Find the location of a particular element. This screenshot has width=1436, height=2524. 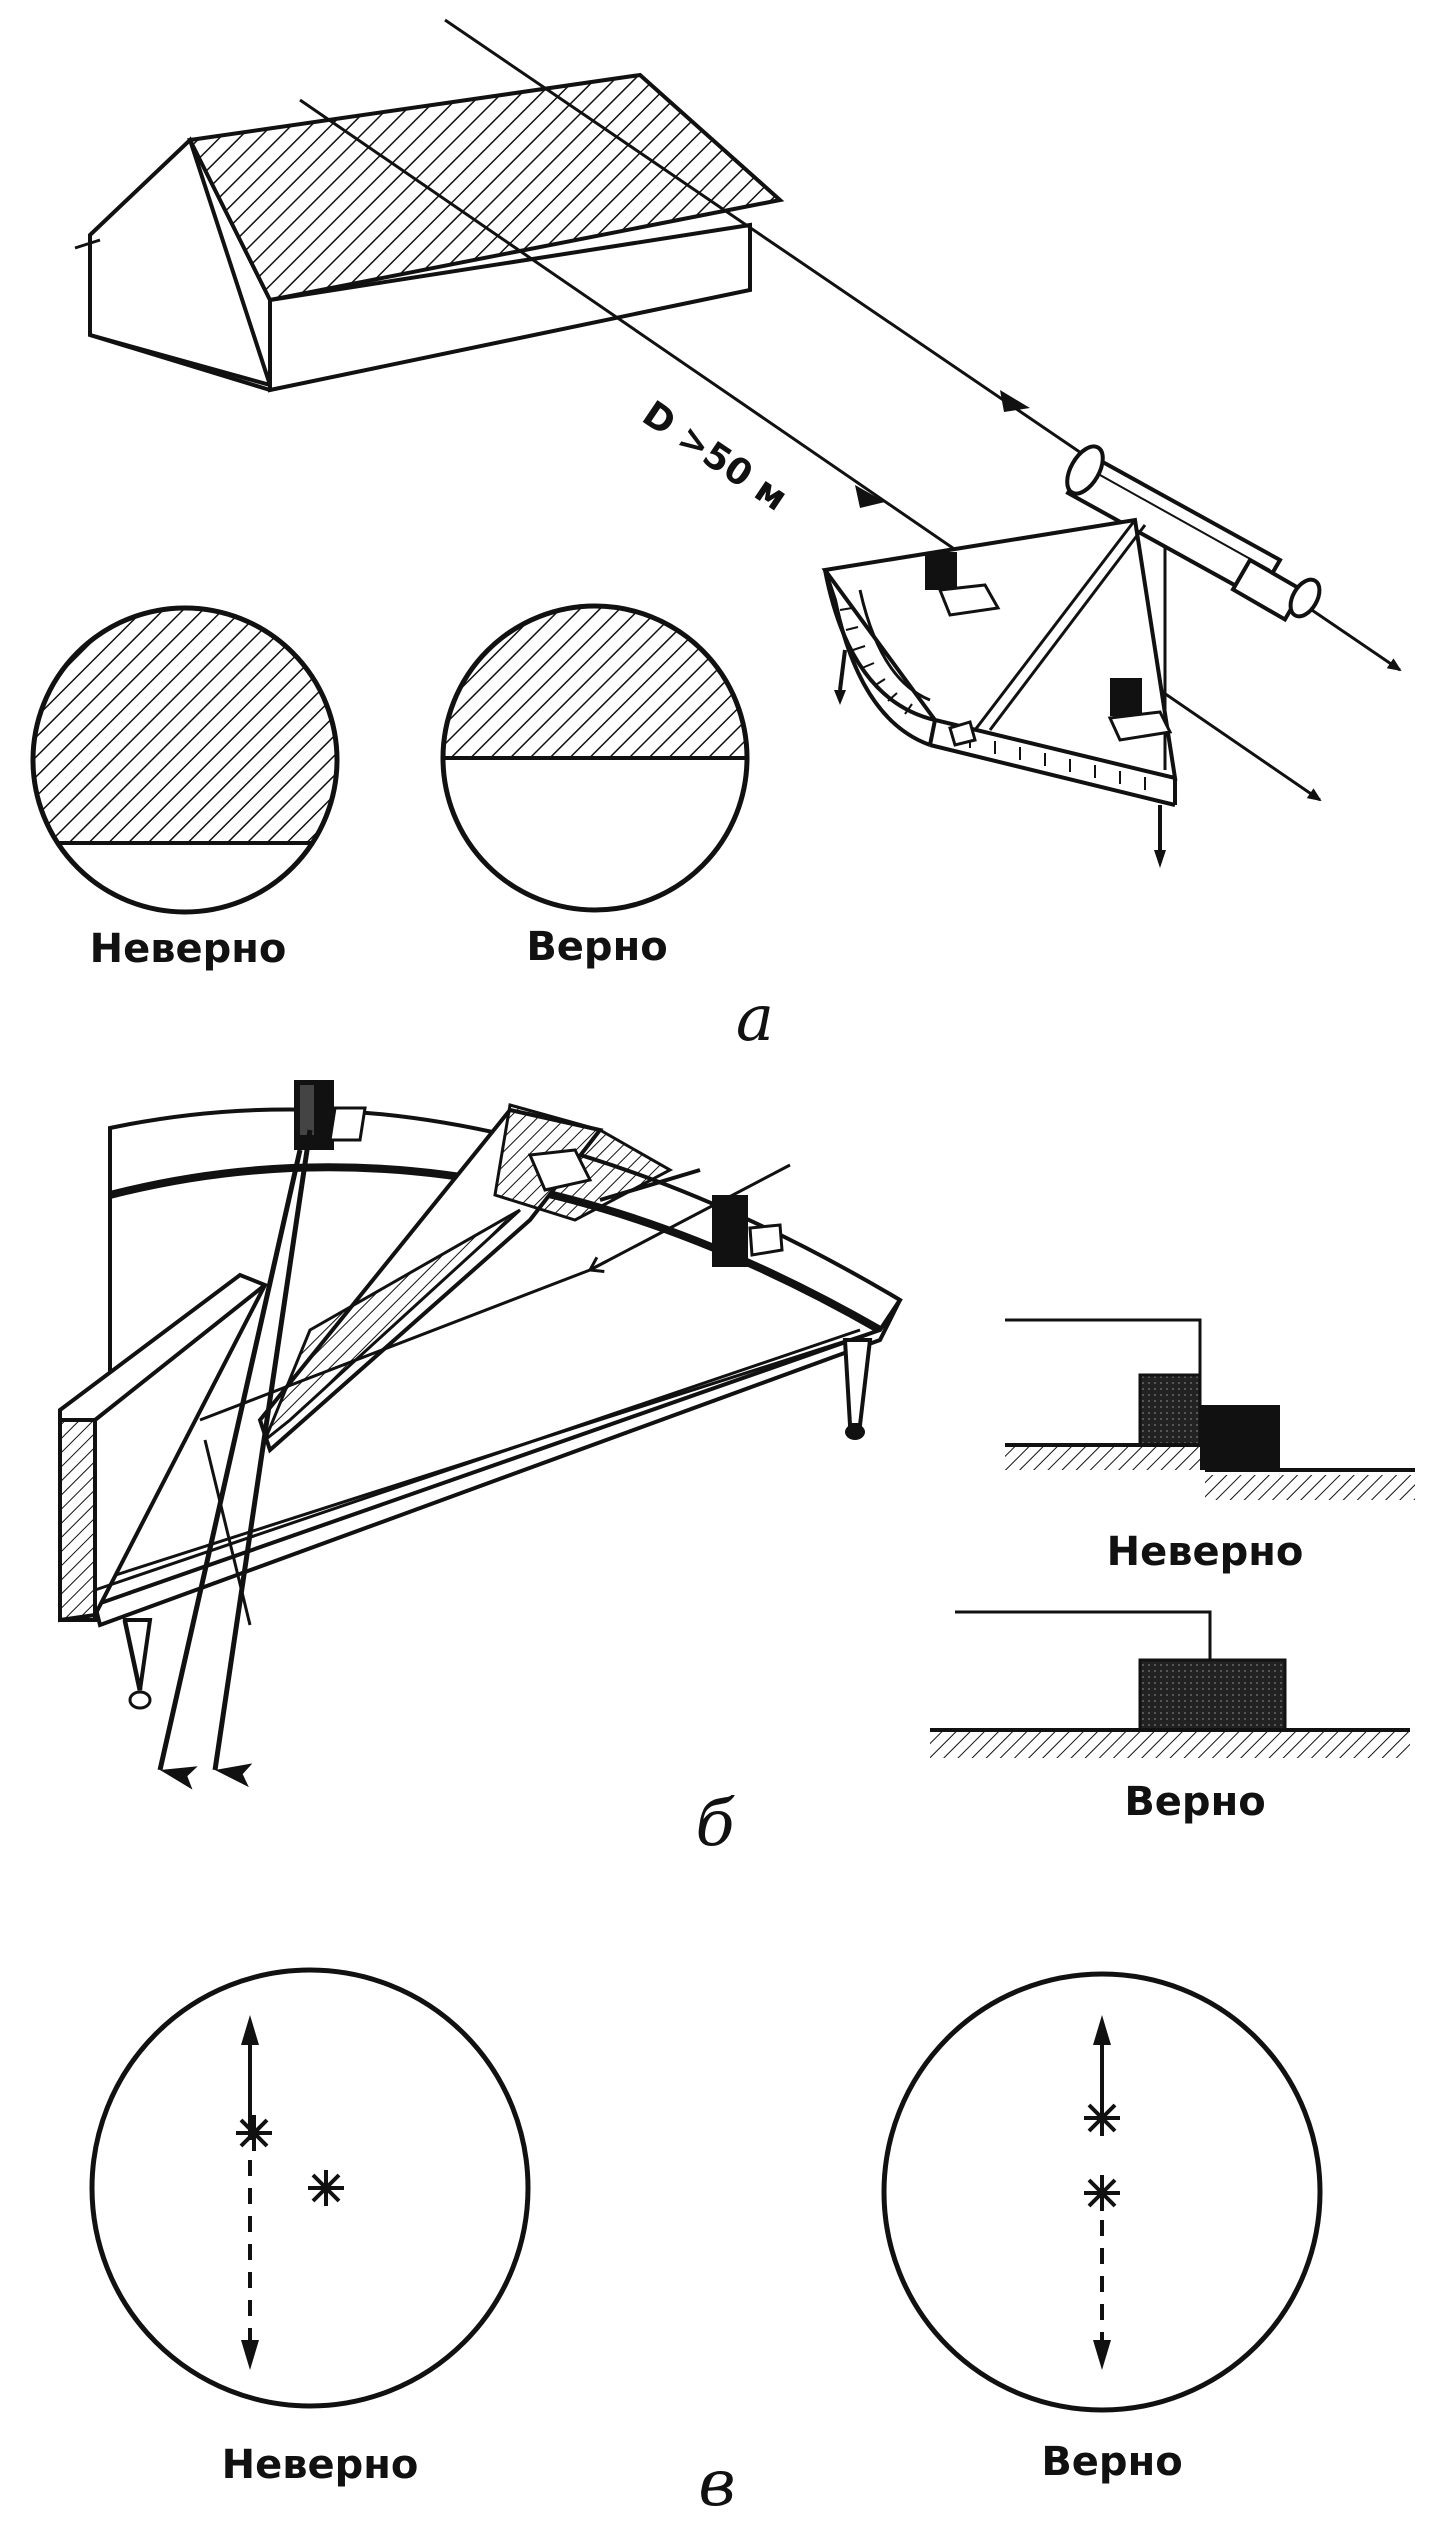

panel-letter-a: а is located at coordinates (755, 1019).